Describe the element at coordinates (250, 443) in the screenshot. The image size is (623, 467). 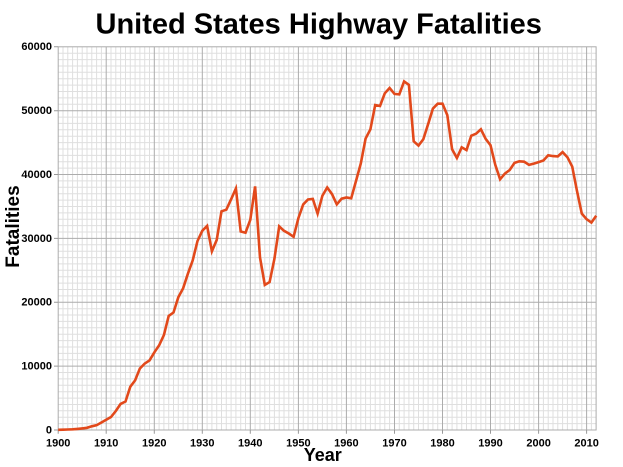
I see `svg-text: 1940` at that location.